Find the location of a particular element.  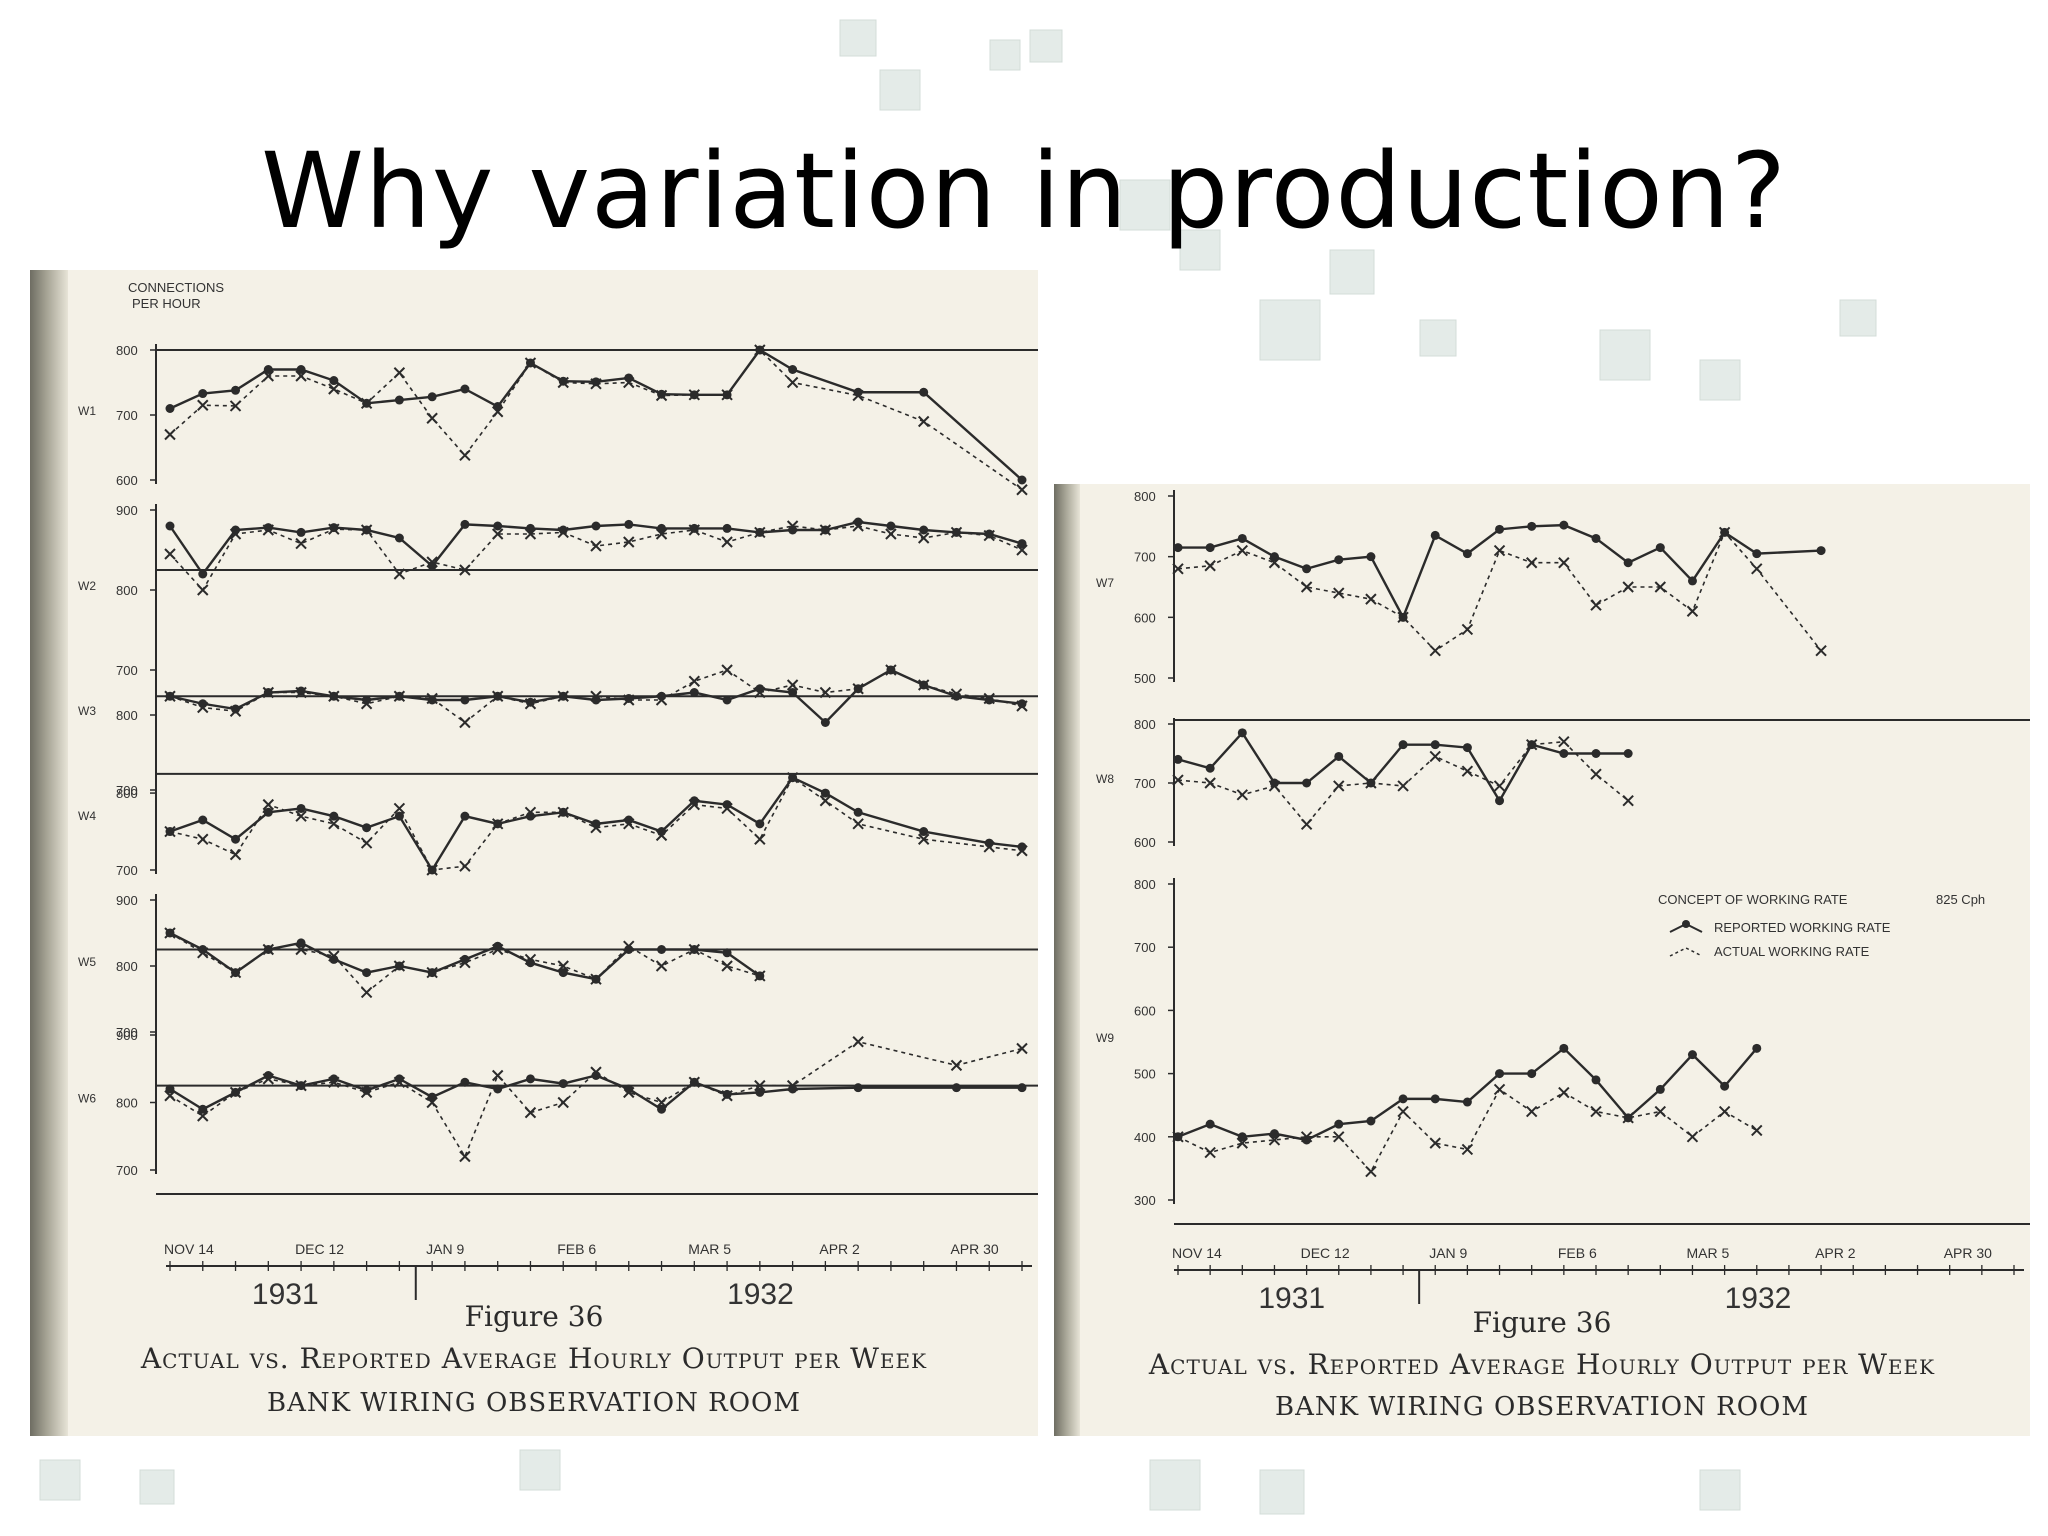

page-gutter-shadow is located at coordinates (49, 853).